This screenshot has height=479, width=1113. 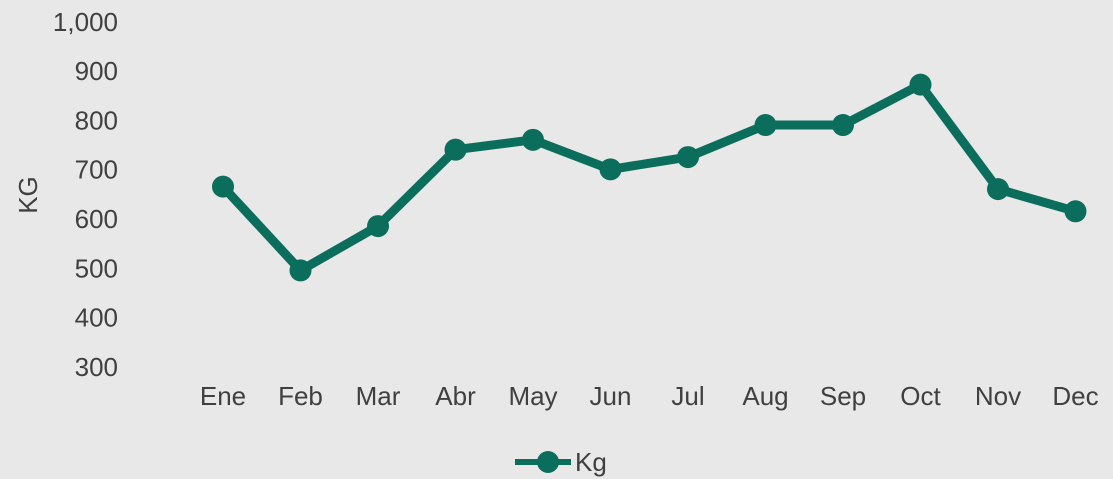 I want to click on y-tick-label: 300, so click(x=96, y=367).